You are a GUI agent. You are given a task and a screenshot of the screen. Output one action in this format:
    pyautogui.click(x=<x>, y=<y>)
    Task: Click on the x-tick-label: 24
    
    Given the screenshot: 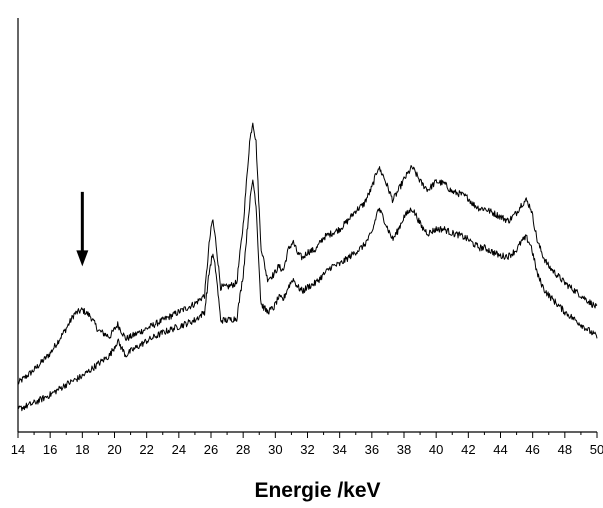 What is the action you would take?
    pyautogui.click(x=179, y=449)
    